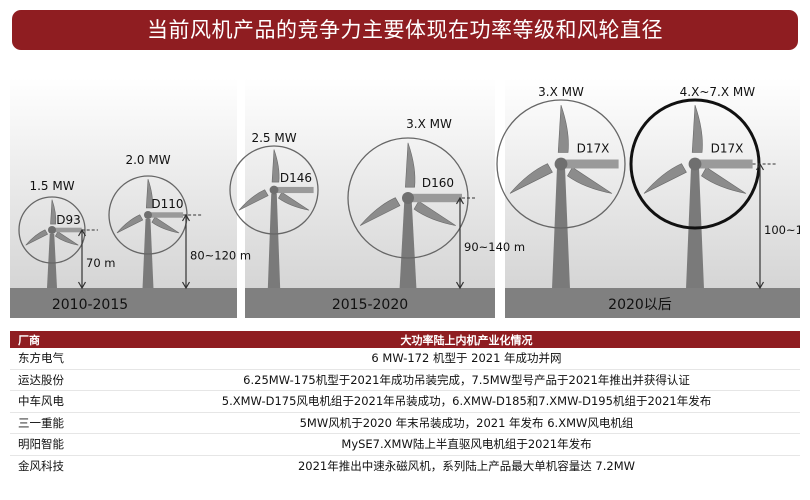 The height and width of the screenshot is (500, 810). What do you see at coordinates (68, 220) in the screenshot?
I see `rotor-diameter-label: D93` at bounding box center [68, 220].